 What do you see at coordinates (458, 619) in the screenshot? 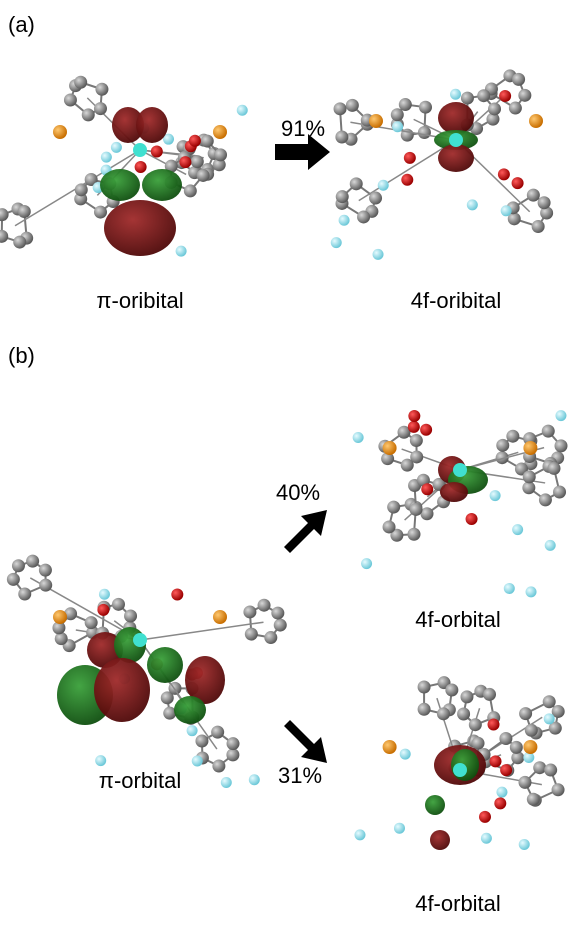
I see `caption: 4f-orbital` at bounding box center [458, 619].